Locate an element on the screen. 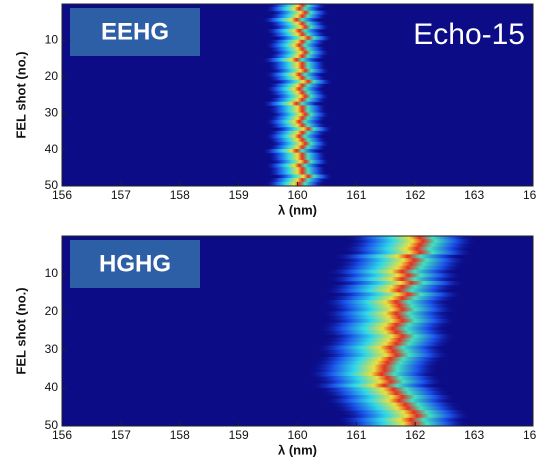 This screenshot has height=467, width=536. x-axis-label: λ (nm) is located at coordinates (297, 449).